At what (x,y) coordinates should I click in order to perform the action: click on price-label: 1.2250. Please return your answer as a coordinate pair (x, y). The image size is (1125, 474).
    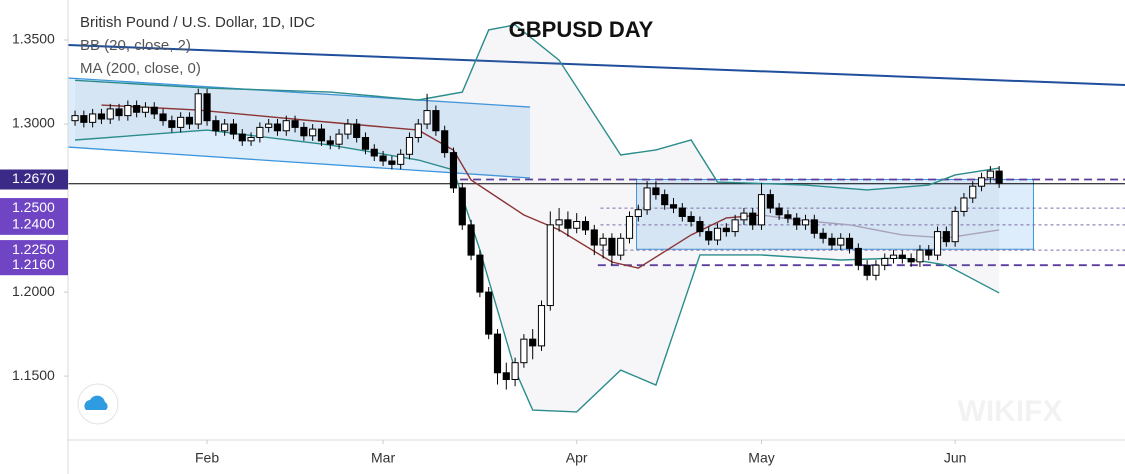
    Looking at the image, I should click on (33, 249).